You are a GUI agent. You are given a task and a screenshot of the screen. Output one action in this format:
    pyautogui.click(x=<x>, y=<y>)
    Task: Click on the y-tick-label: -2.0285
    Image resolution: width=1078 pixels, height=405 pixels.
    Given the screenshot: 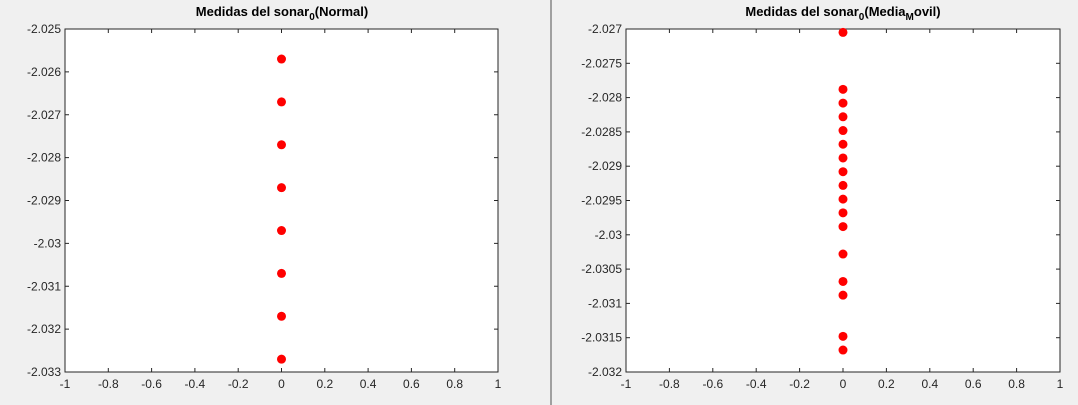 What is the action you would take?
    pyautogui.click(x=601, y=132)
    